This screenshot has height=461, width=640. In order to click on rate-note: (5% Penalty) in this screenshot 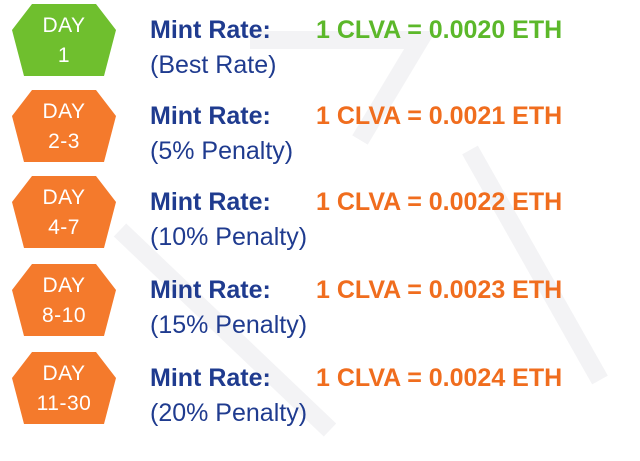, I will do `click(222, 151)`.